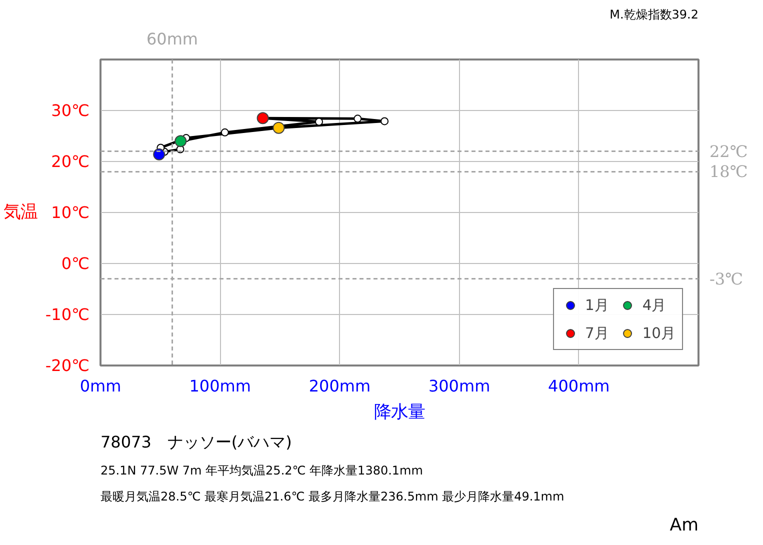  Describe the element at coordinates (684, 526) in the screenshot. I see `text: Am` at that location.